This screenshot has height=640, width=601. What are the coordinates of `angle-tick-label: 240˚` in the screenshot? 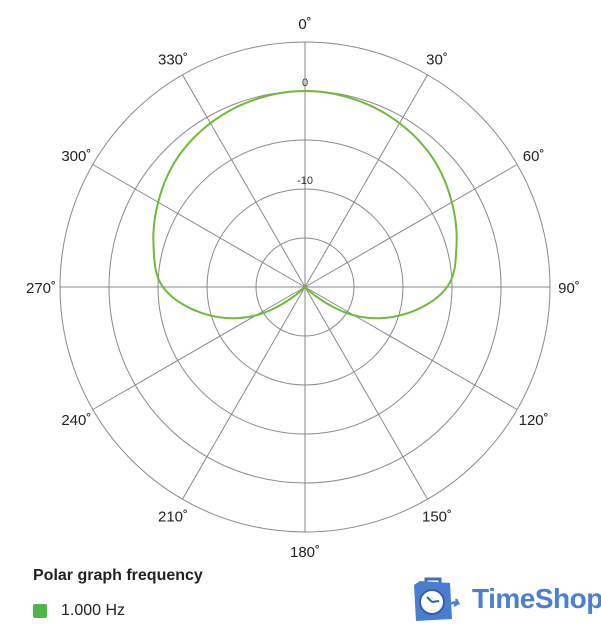 It's located at (76, 420).